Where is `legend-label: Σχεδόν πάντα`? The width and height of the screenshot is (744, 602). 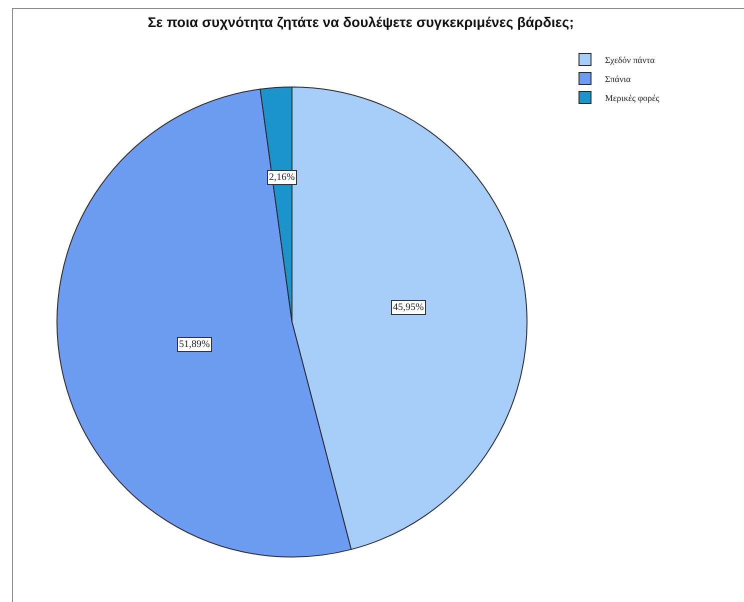
legend-label: Σχεδόν πάντα is located at coordinates (630, 60).